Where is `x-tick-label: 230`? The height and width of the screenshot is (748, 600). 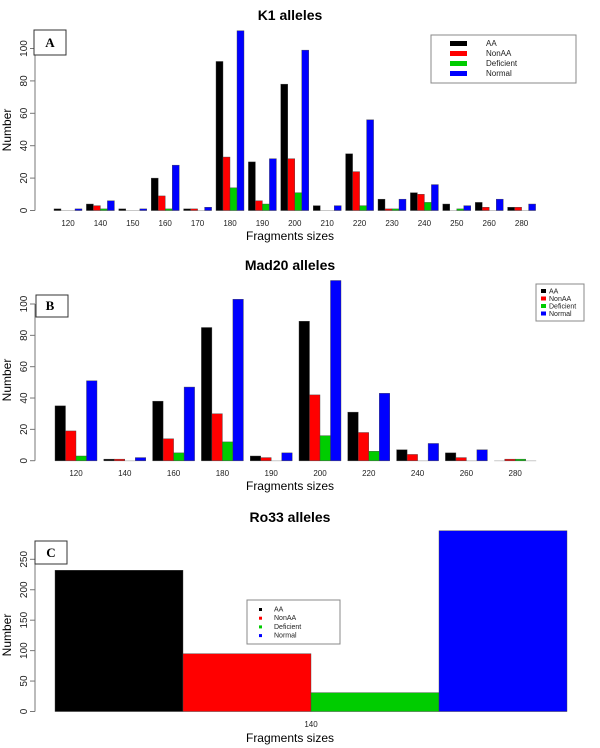
x-tick-label: 230 is located at coordinates (392, 223).